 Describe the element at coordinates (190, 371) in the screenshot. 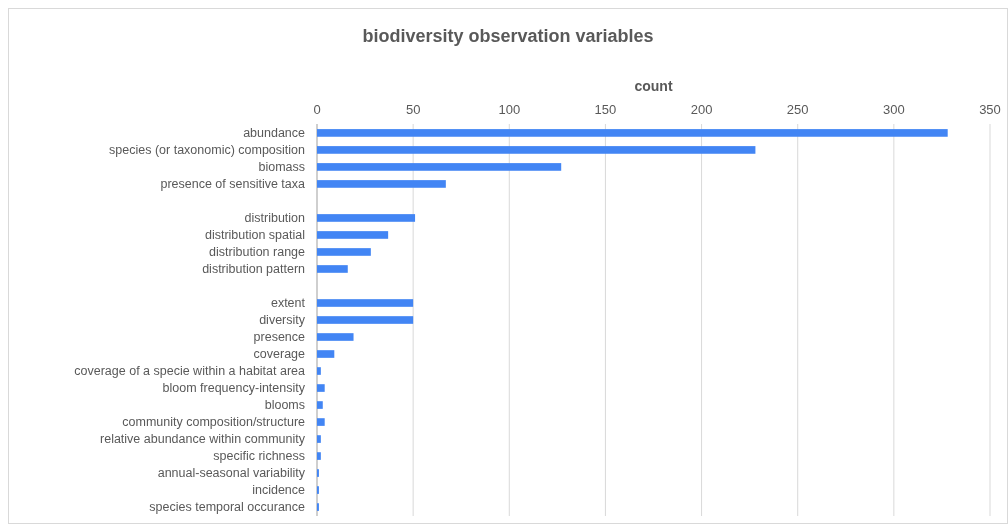

I see `y-tick-label: coverage of a specie within a habitat area` at that location.